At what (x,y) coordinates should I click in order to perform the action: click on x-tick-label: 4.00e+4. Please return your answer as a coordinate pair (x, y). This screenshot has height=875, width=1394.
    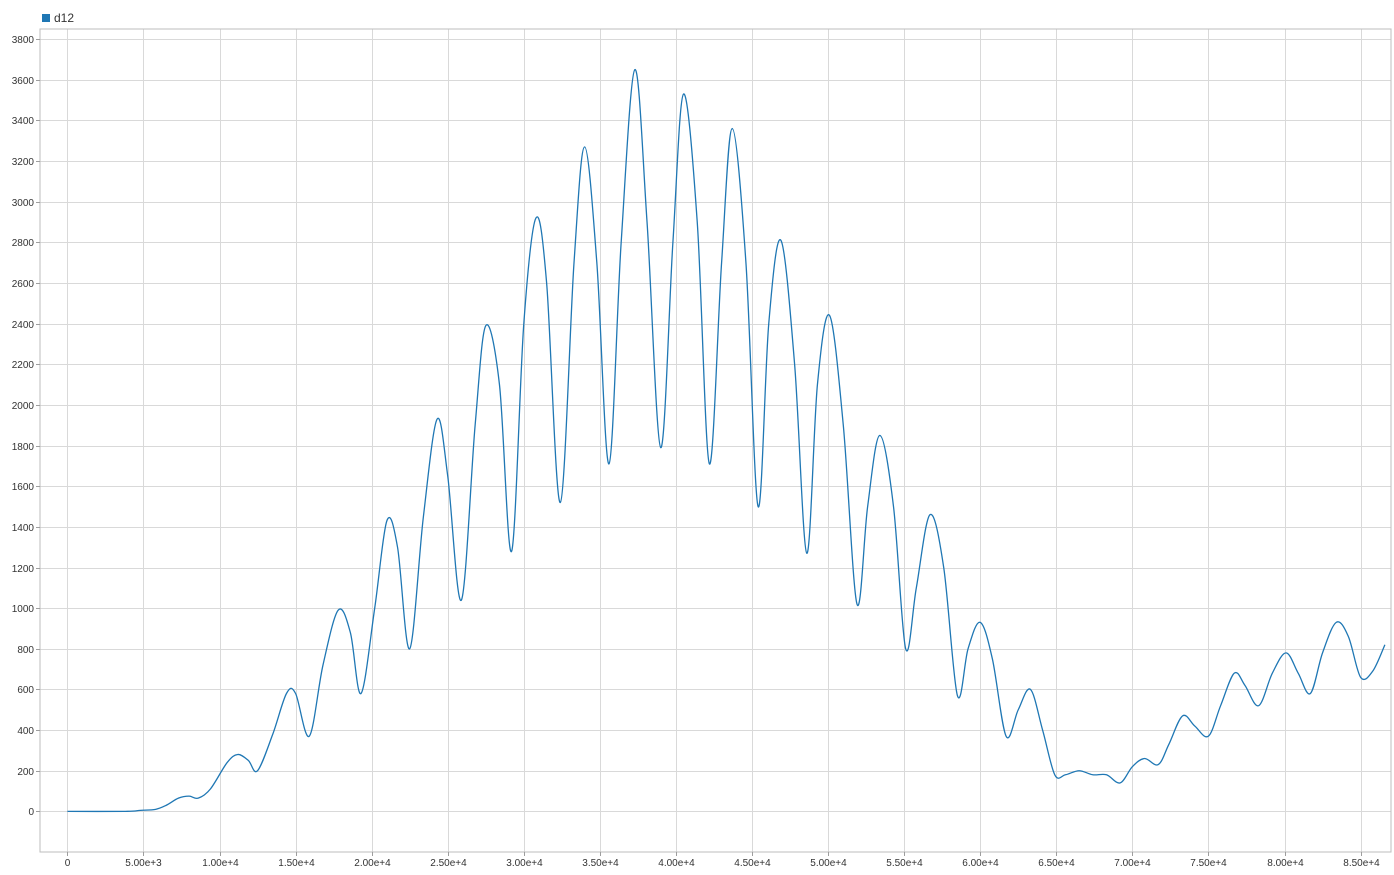
    Looking at the image, I should click on (676, 863).